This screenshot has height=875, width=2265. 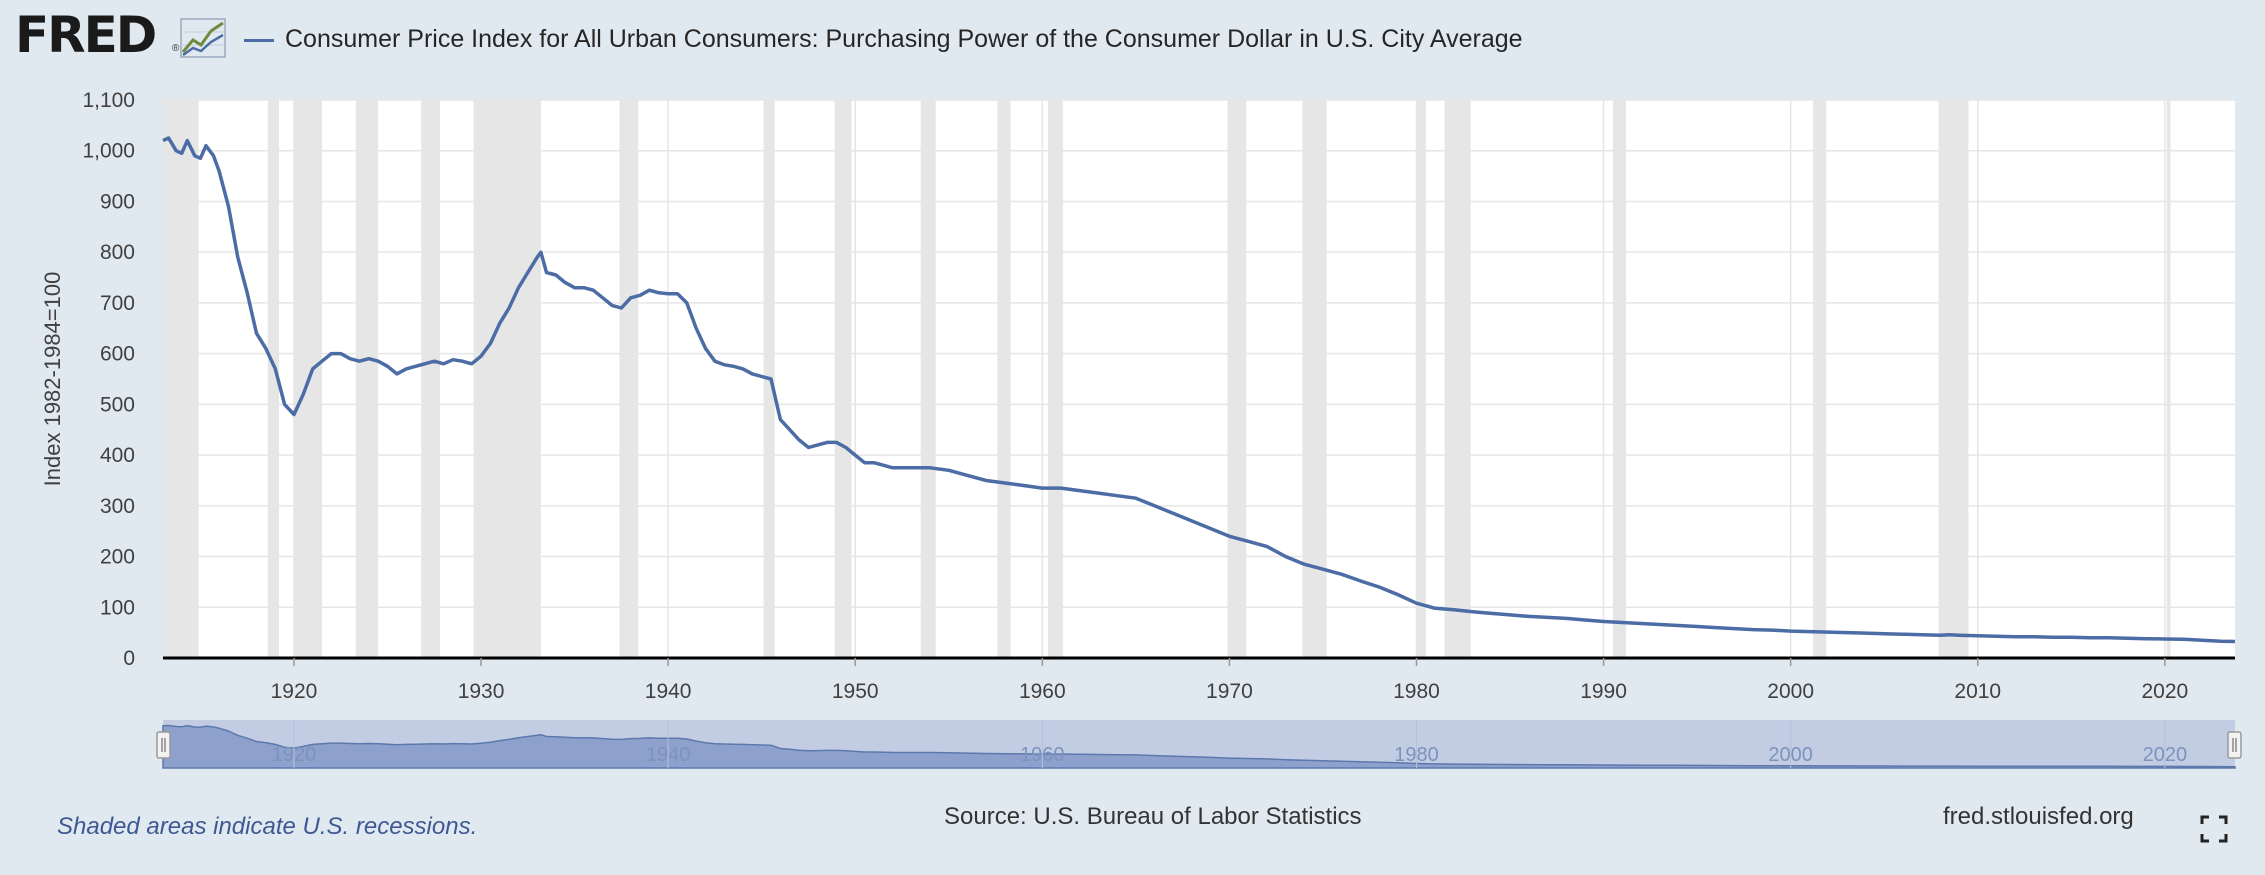 What do you see at coordinates (203, 38) in the screenshot?
I see `line-chart-icon` at bounding box center [203, 38].